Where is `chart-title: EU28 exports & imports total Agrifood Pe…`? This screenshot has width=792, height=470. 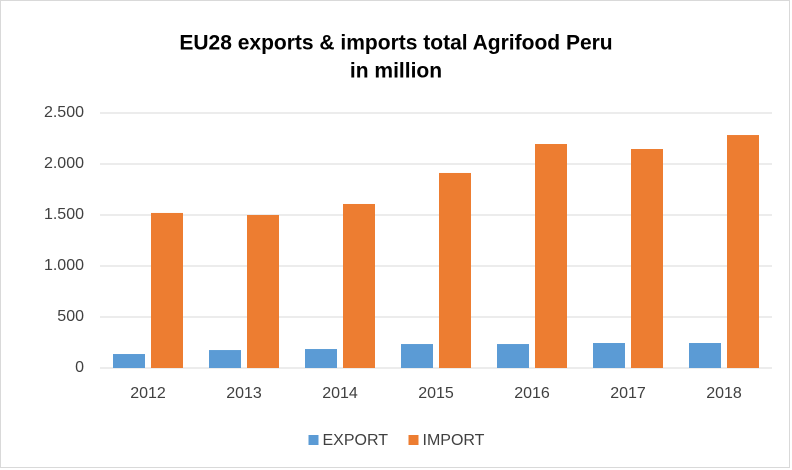 chart-title: EU28 exports & imports total Agrifood Pe… is located at coordinates (395, 43).